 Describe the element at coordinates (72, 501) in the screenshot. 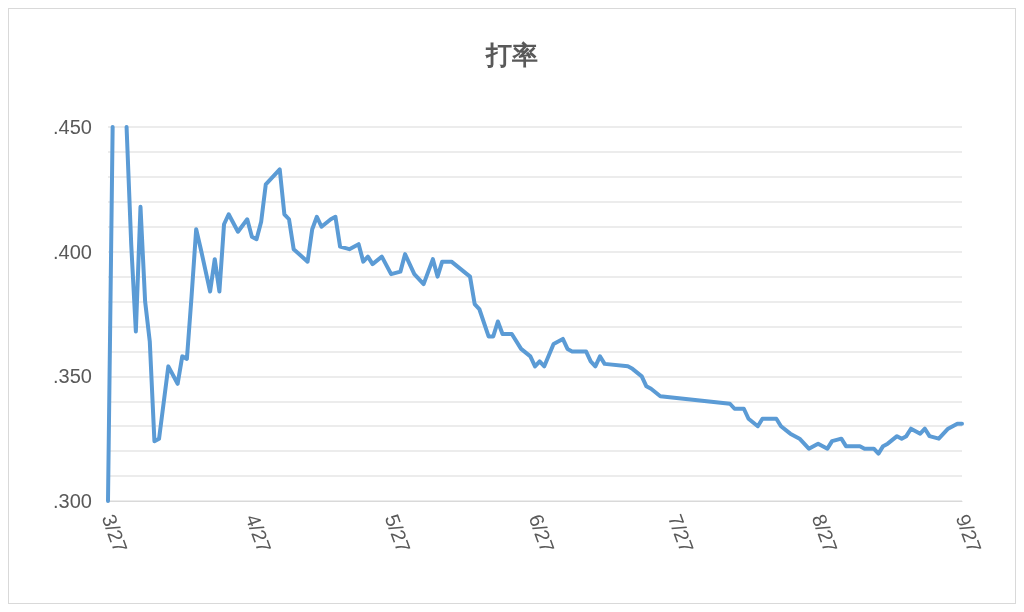

I see `y-tick-label: .300` at that location.